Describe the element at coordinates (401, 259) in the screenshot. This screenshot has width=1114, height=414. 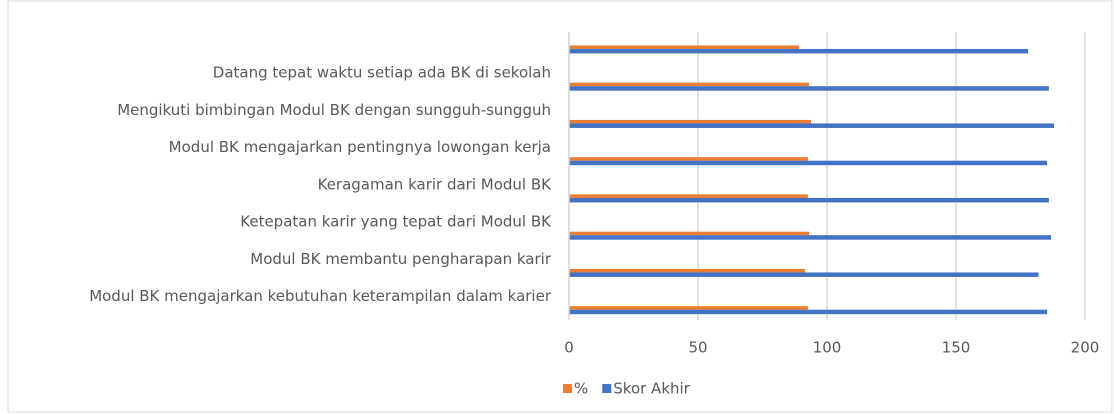
I see `y-tick-label: Modul BK membantu pengharapan karir` at that location.